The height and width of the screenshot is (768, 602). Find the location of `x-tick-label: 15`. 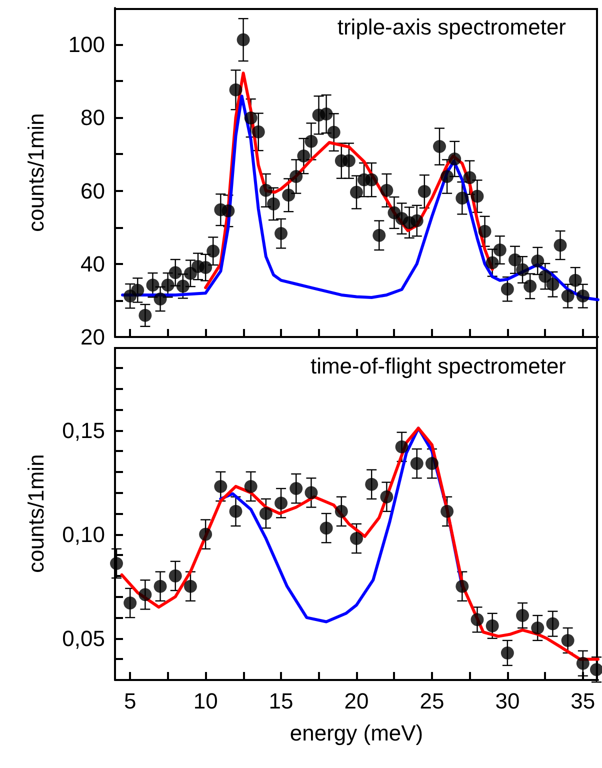

x-tick-label: 15 is located at coordinates (281, 701).